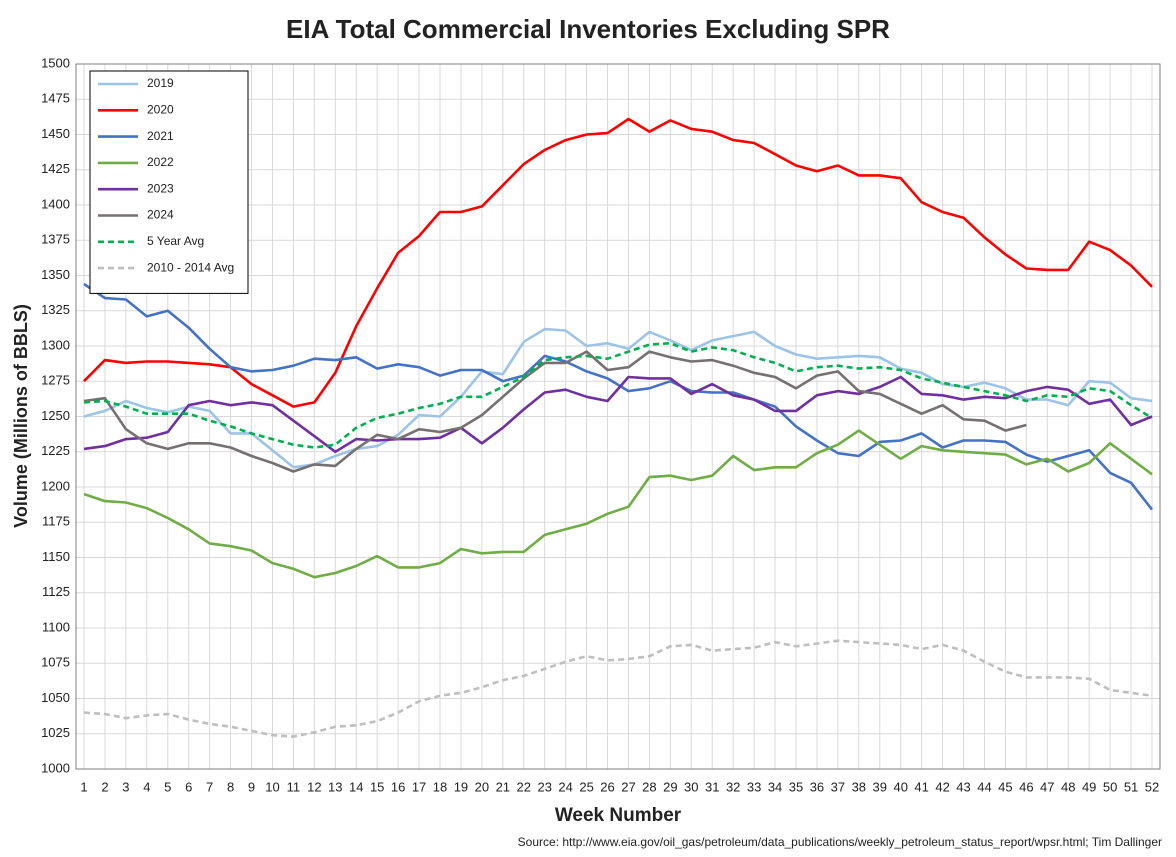 This screenshot has width=1176, height=857. I want to click on legend-label: 2022, so click(160, 162).